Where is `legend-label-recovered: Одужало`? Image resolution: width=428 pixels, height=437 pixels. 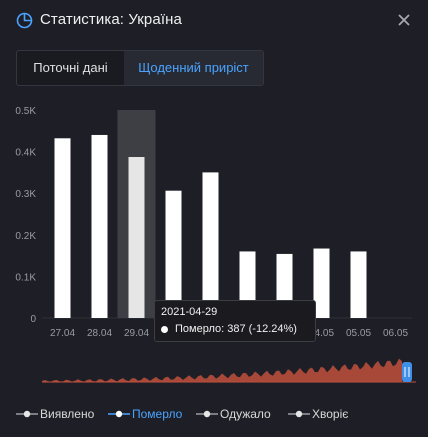 legend-label-recovered: Одужало is located at coordinates (245, 414).